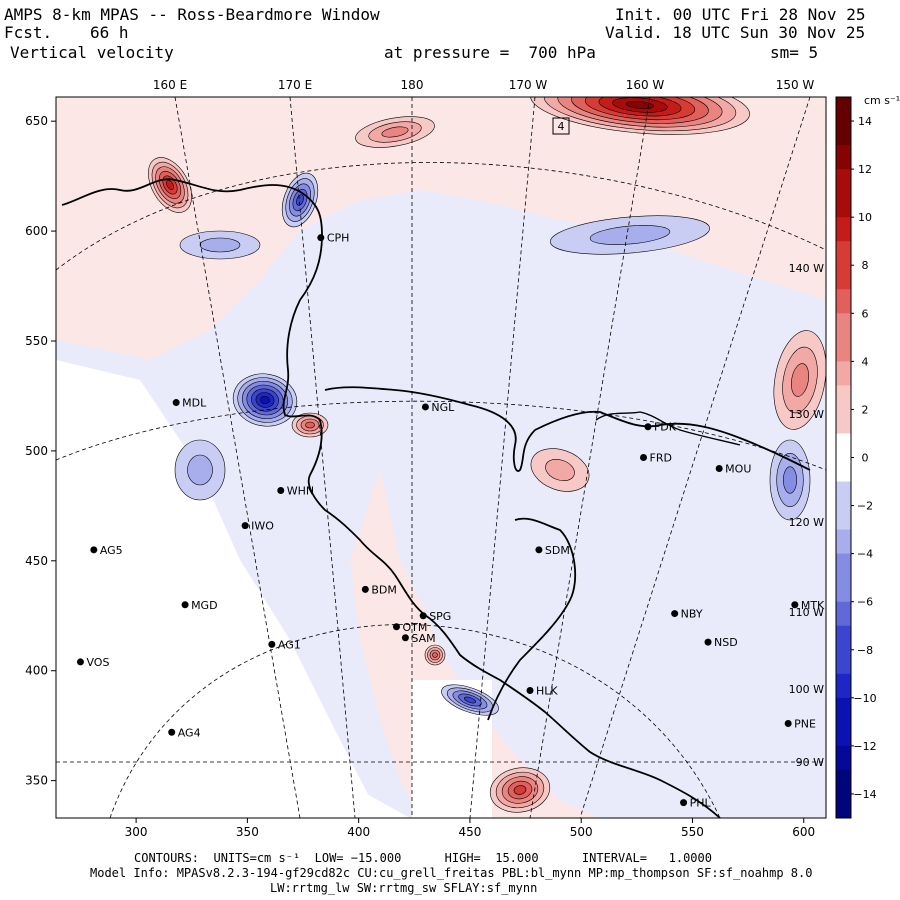 The image size is (900, 900). What do you see at coordinates (338, 238) in the screenshot?
I see `station-label: CPH` at bounding box center [338, 238].